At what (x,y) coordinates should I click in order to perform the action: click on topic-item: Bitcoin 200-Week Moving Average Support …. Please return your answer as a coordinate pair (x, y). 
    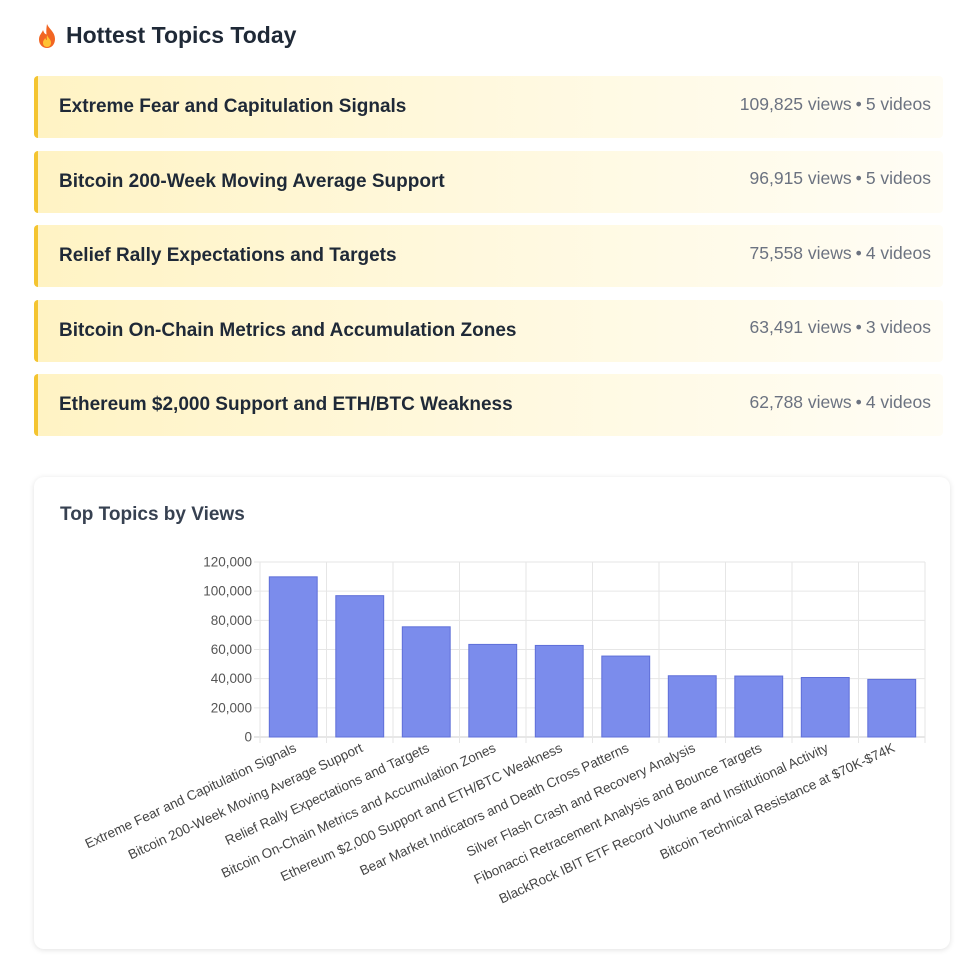
    Looking at the image, I should click on (488, 181).